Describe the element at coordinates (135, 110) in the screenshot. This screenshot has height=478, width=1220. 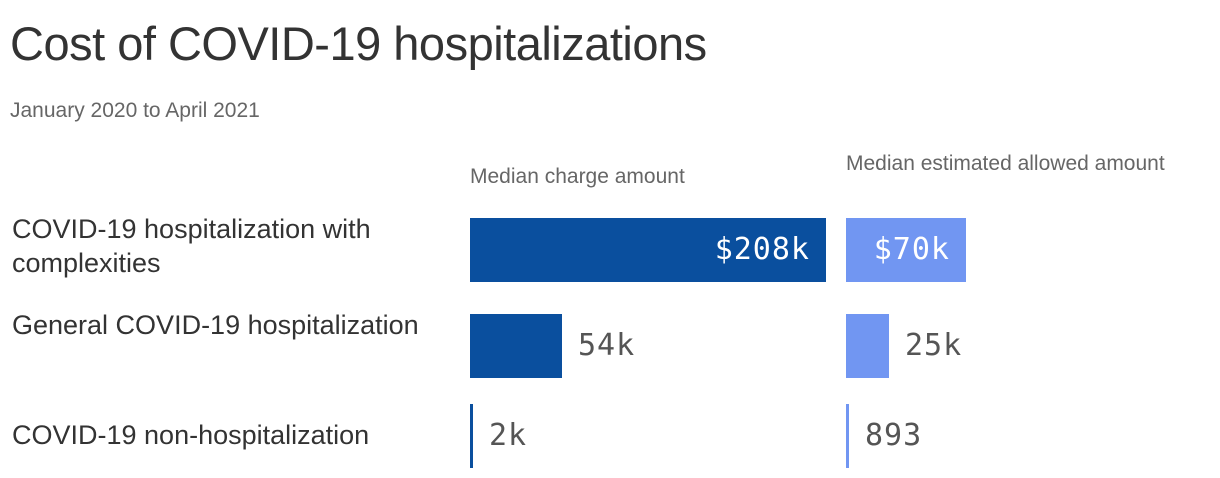
I see `chart-subtitle: January 2020 to April 2021` at that location.